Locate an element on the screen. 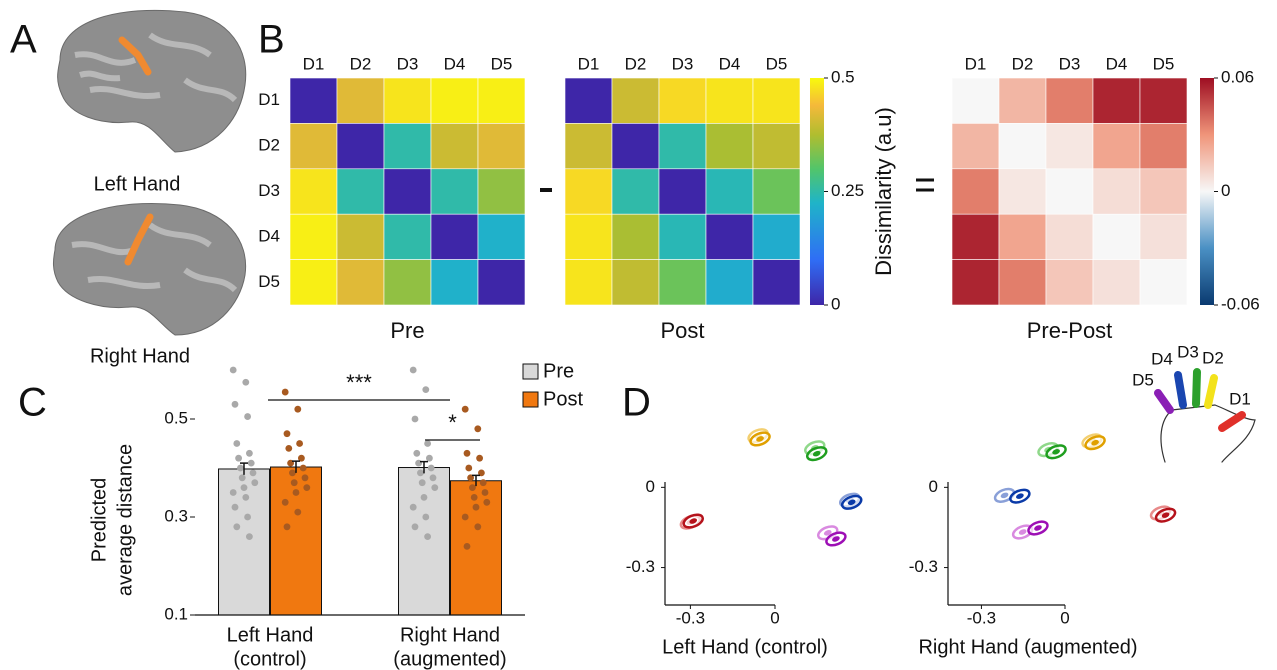 Image resolution: width=1277 pixels, height=670 pixels. colorbar-tick-label: -0.06 is located at coordinates (1240, 303).